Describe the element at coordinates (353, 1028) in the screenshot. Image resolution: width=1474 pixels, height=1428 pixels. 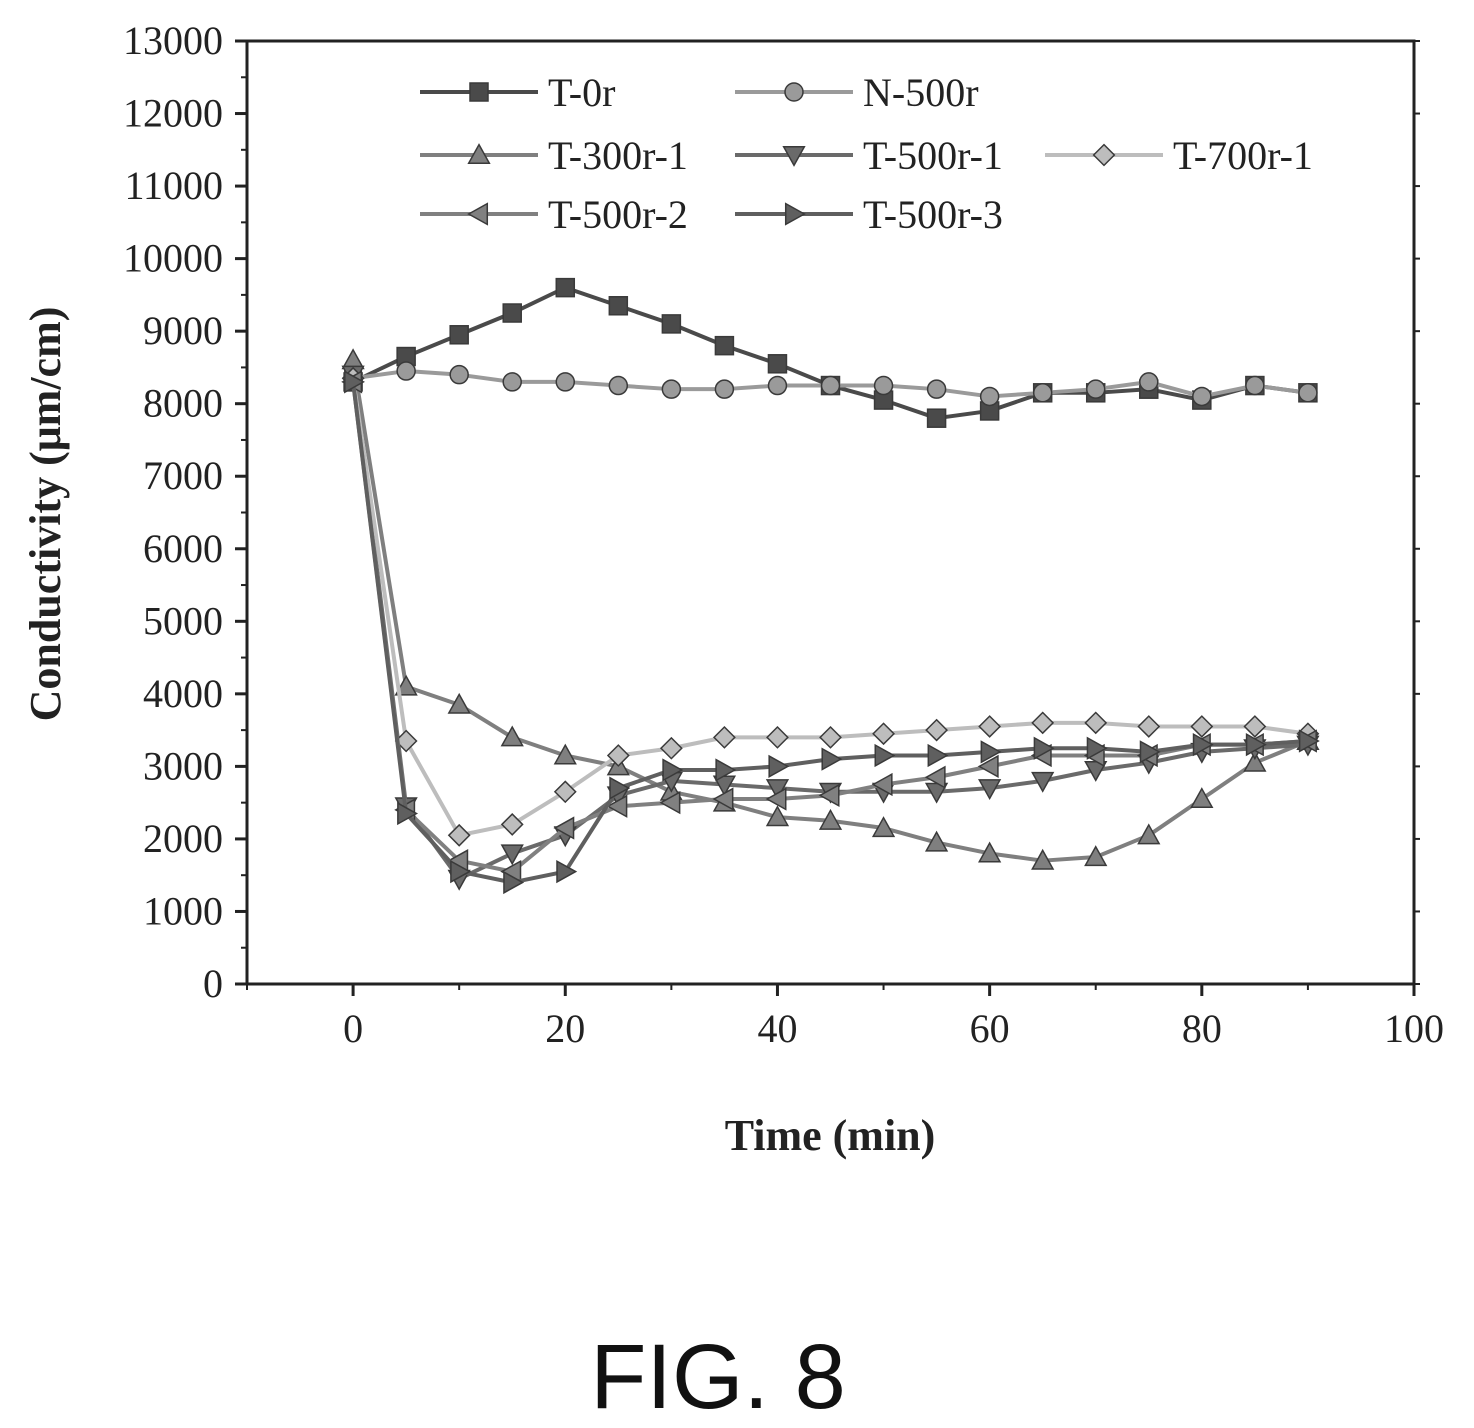
I see `x-tick-label: 0` at that location.